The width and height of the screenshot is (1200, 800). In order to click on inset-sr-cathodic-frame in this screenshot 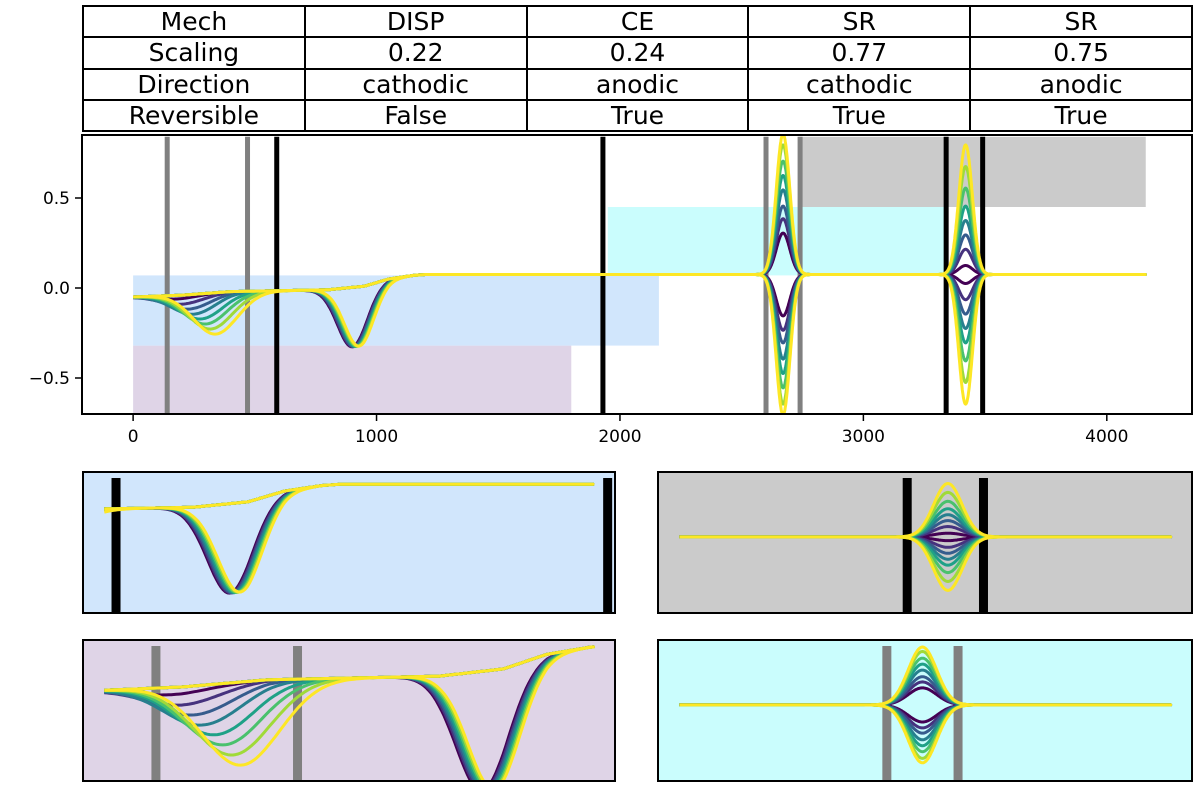, I will do `click(925, 542)`.